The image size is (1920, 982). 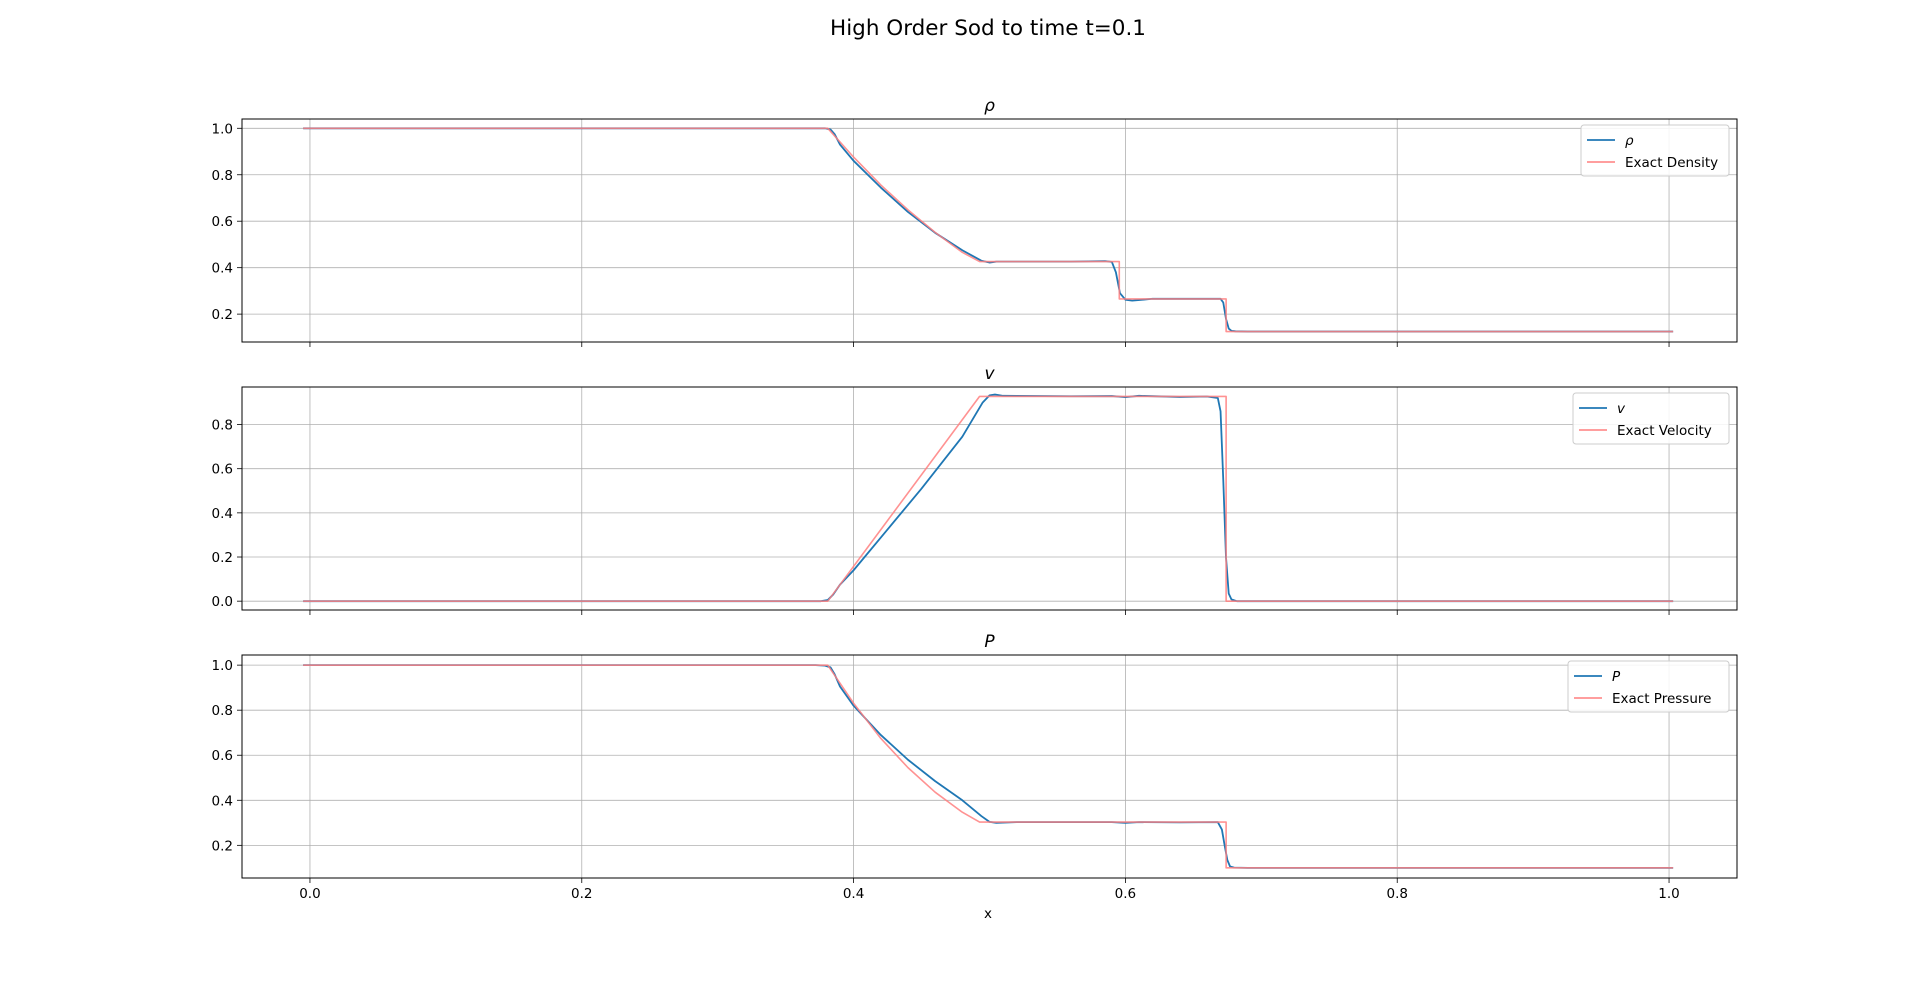 I want to click on legend-label: ρ, so click(x=1629, y=141).